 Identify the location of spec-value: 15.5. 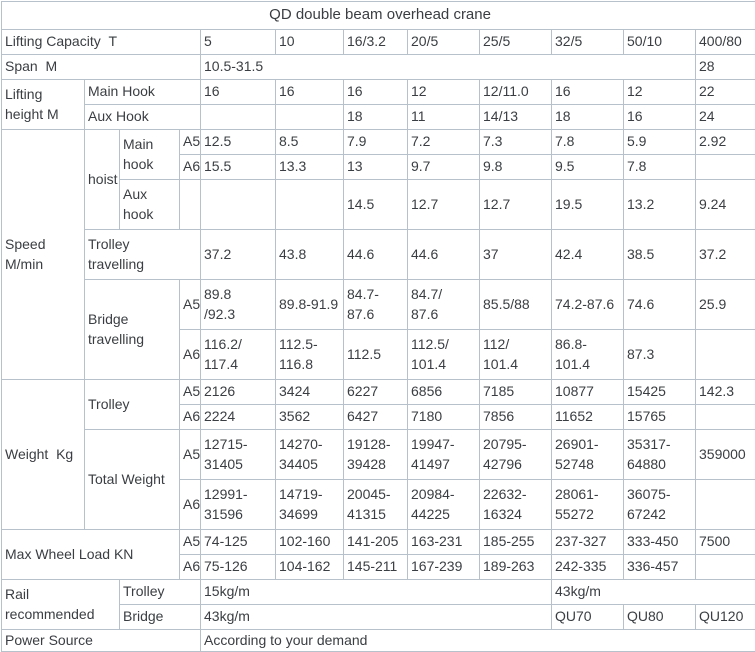
(238, 167).